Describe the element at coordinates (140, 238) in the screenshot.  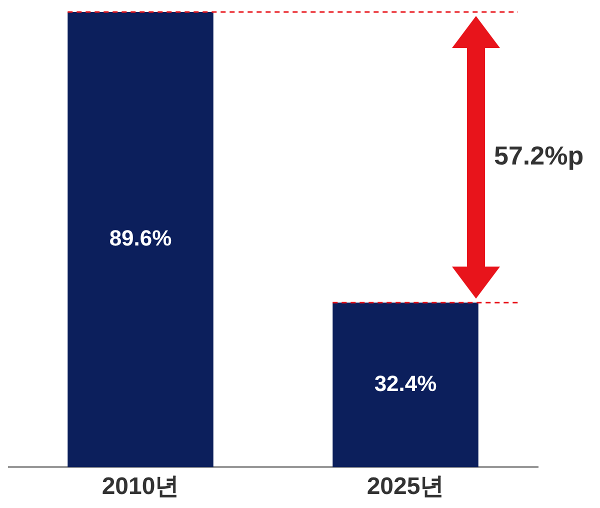
I see `data-label: 89.6%` at that location.